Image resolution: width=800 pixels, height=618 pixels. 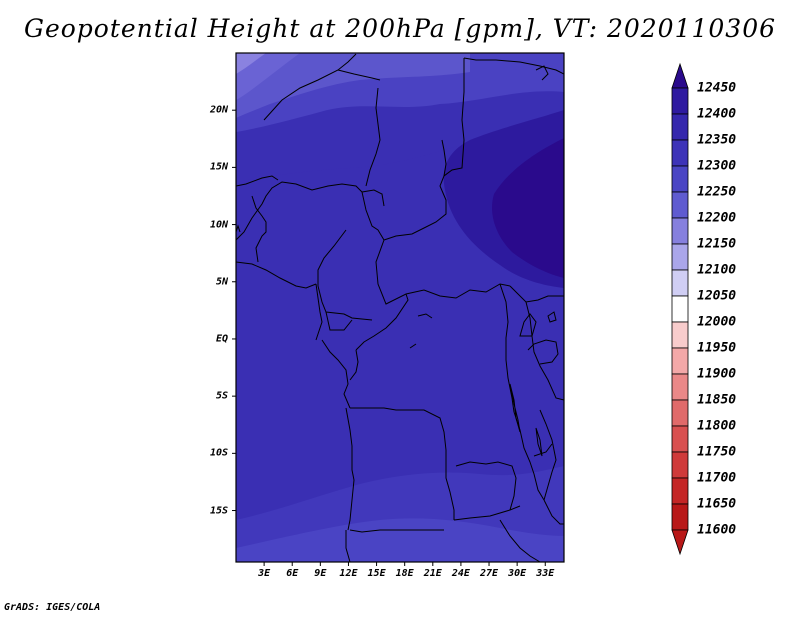 What do you see at coordinates (680, 75) in the screenshot?
I see `colorbar-arrow-top` at bounding box center [680, 75].